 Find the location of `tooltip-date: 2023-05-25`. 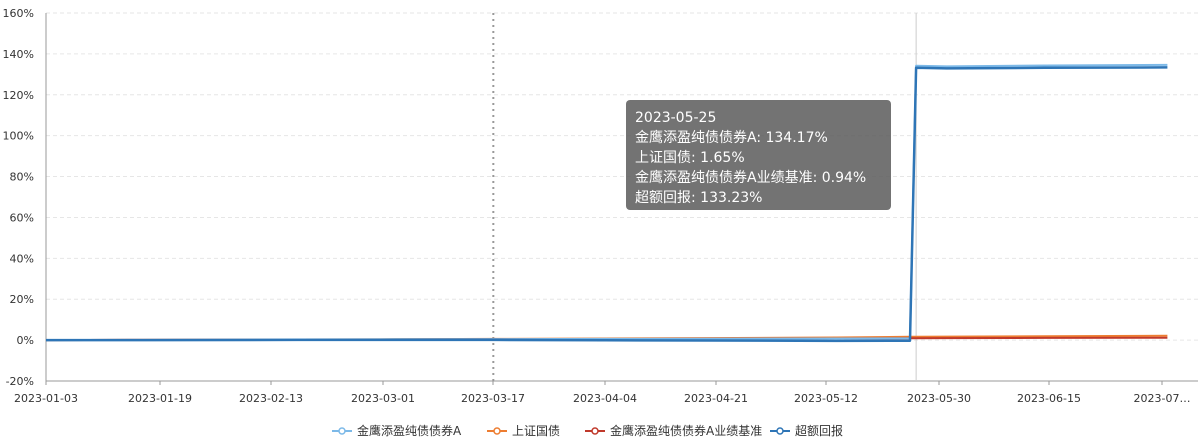

tooltip-date: 2023-05-25 is located at coordinates (676, 118).